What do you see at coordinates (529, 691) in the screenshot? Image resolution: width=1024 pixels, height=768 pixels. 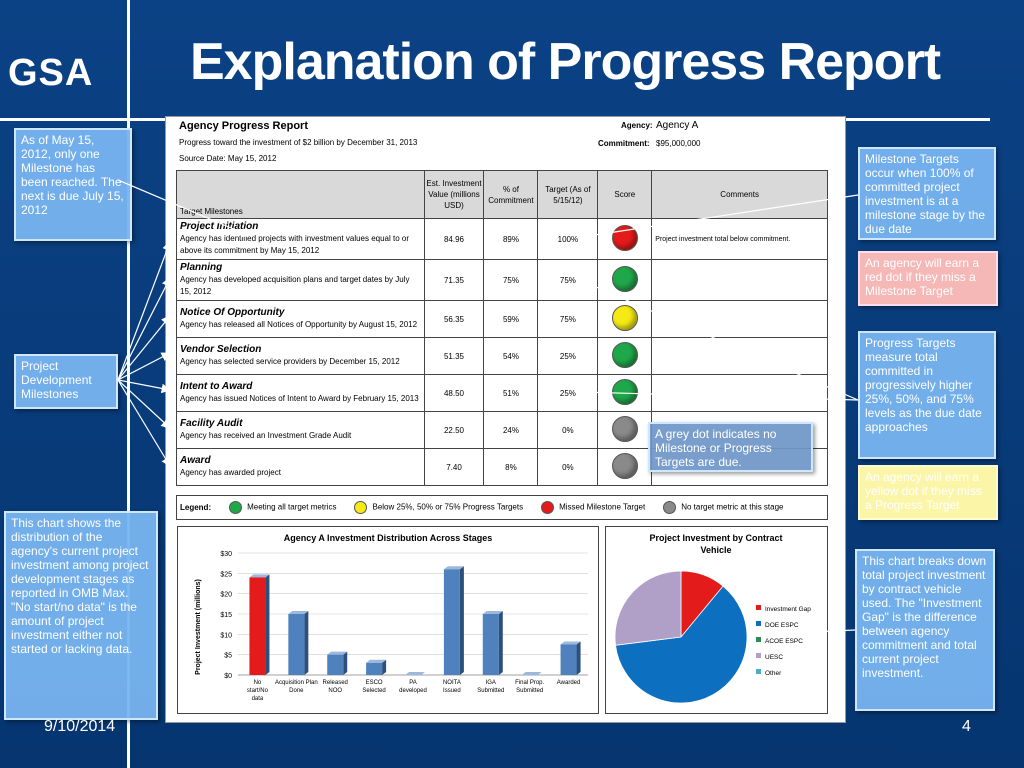 I see `x-tick-label: Submitted` at bounding box center [529, 691].